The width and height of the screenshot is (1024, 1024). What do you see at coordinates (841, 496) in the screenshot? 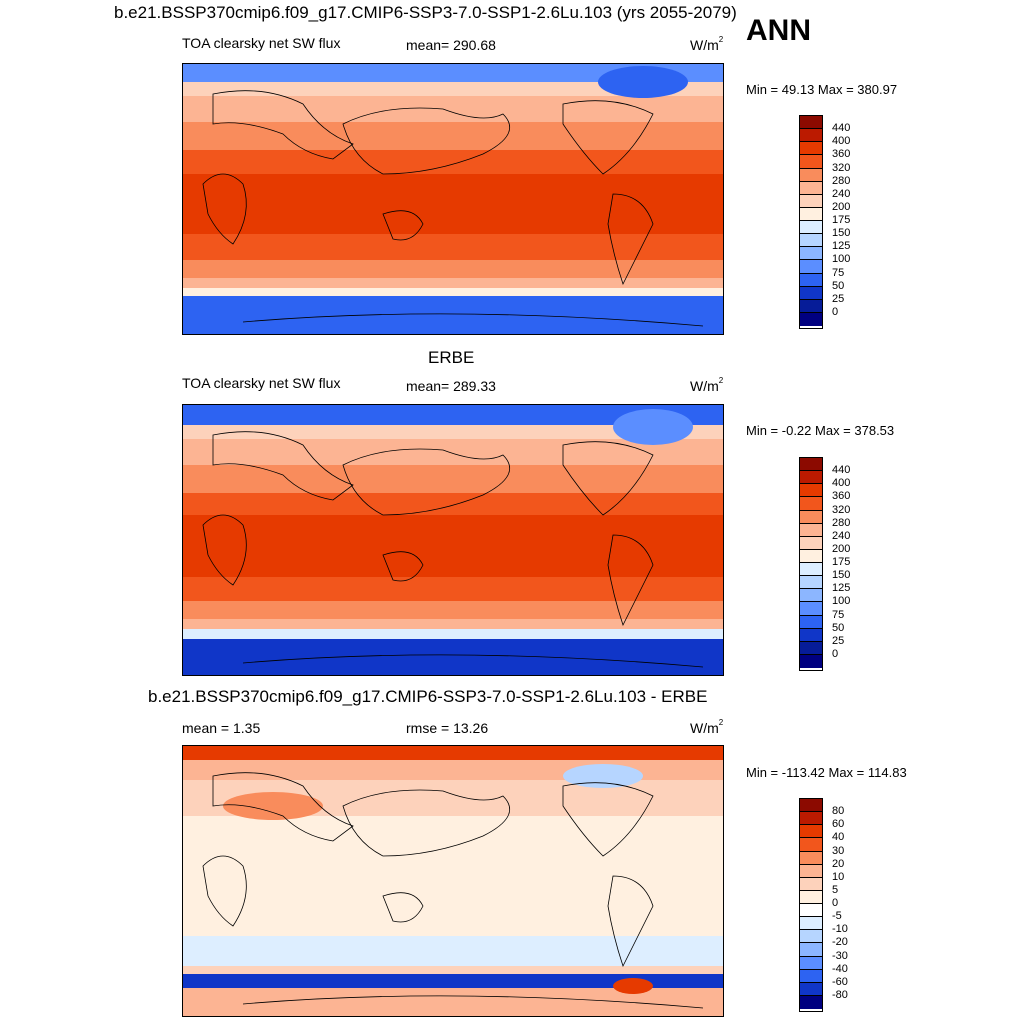
I see `colorbar-tick-label: 360` at bounding box center [841, 496].